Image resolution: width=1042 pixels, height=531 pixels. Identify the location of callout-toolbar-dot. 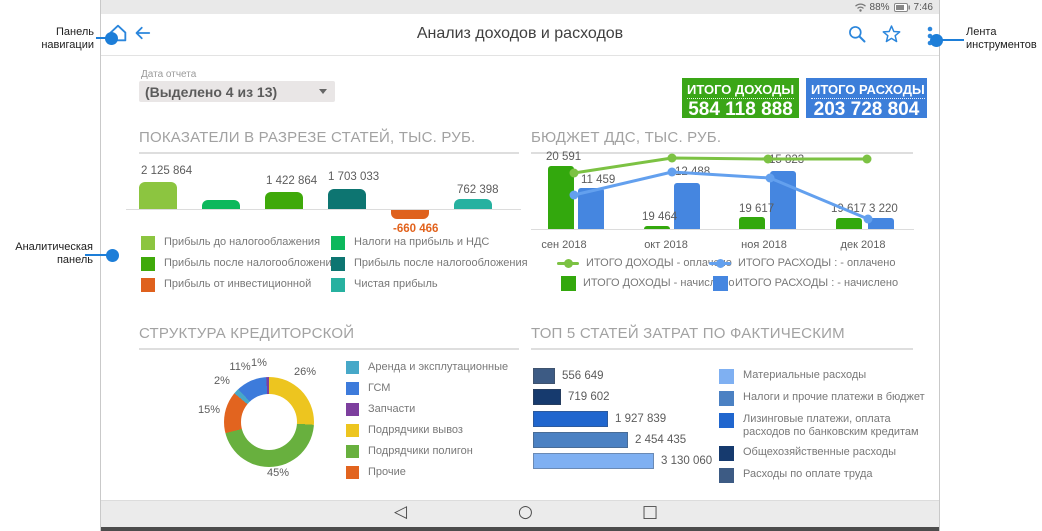
(936, 40).